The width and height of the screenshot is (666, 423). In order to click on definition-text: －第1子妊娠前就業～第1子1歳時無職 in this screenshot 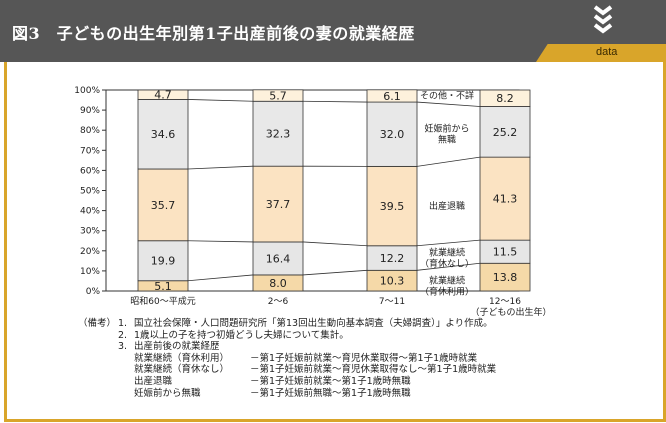, I will do `click(330, 381)`.